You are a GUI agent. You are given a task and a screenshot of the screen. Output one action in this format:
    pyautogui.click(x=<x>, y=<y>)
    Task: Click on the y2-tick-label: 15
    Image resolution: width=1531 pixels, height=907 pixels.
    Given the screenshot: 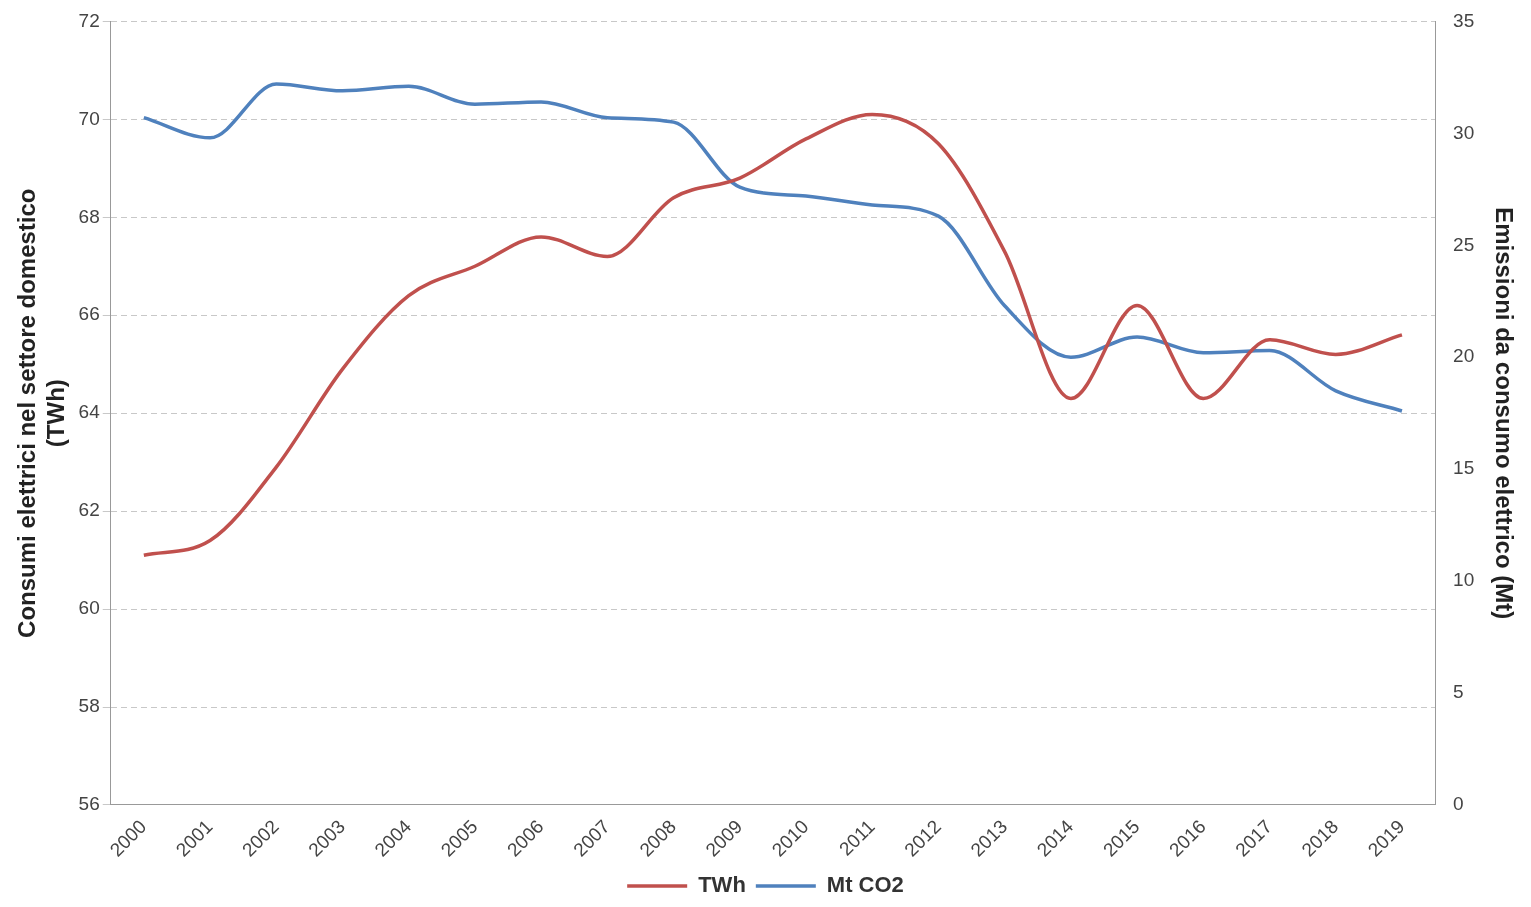 What is the action you would take?
    pyautogui.click(x=1464, y=468)
    